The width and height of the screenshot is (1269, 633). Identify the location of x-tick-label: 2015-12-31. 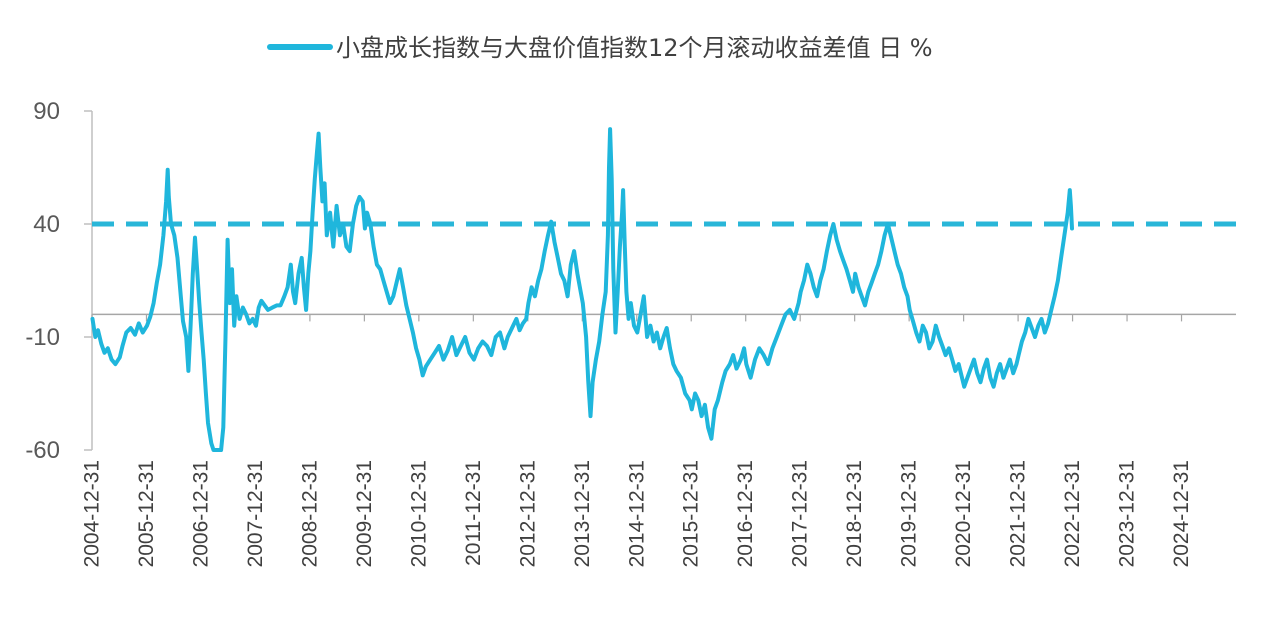
(691, 513).